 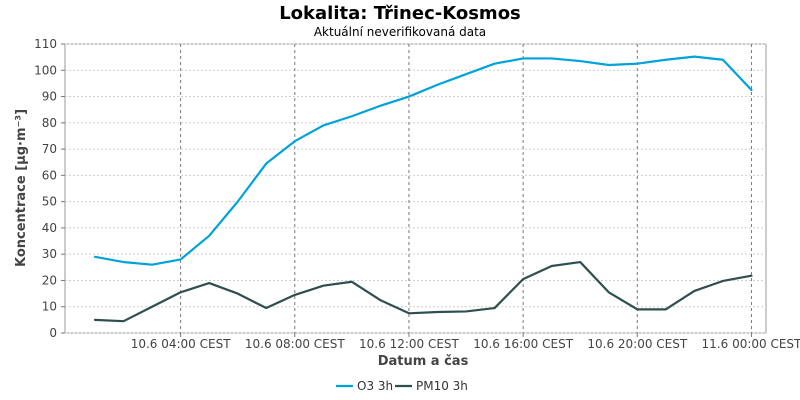 I want to click on y-tick-label: 110, so click(x=45, y=44).